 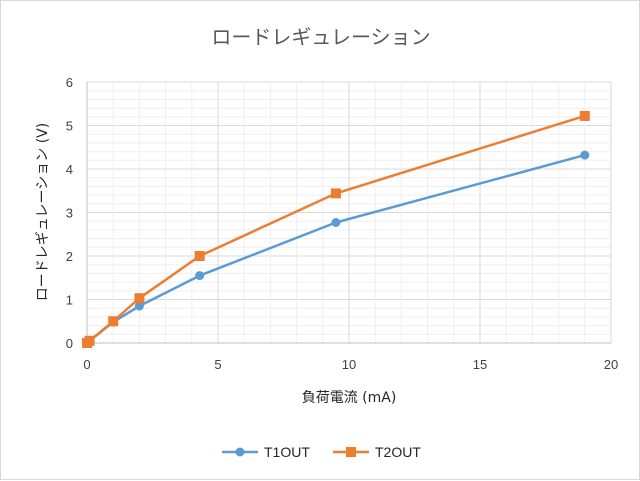 What do you see at coordinates (69, 126) in the screenshot?
I see `y-tick-label: 5` at bounding box center [69, 126].